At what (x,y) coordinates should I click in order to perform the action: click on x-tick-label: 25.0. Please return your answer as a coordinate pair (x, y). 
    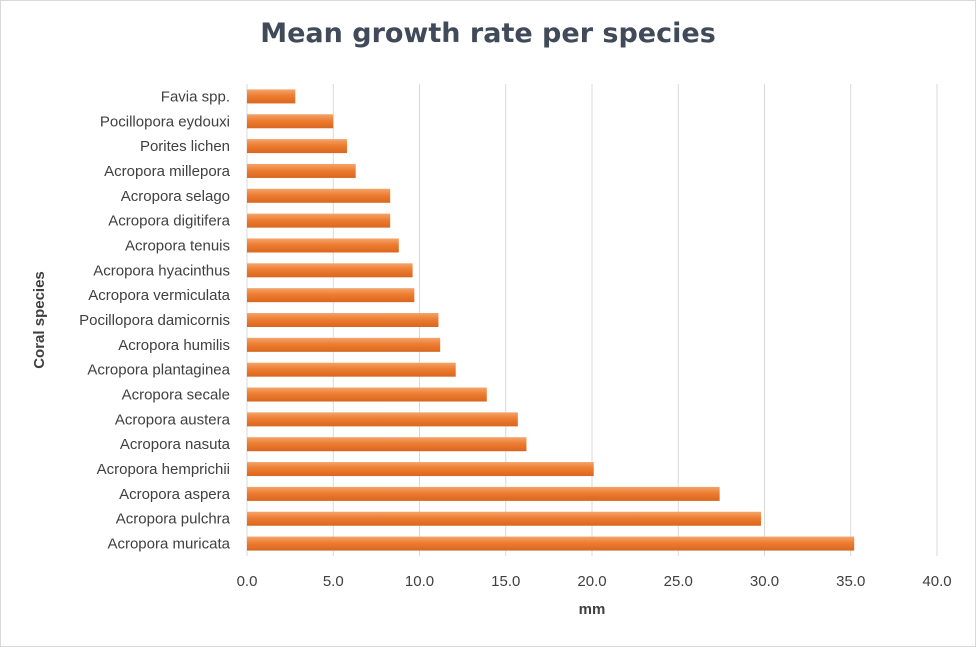
    Looking at the image, I should click on (678, 581).